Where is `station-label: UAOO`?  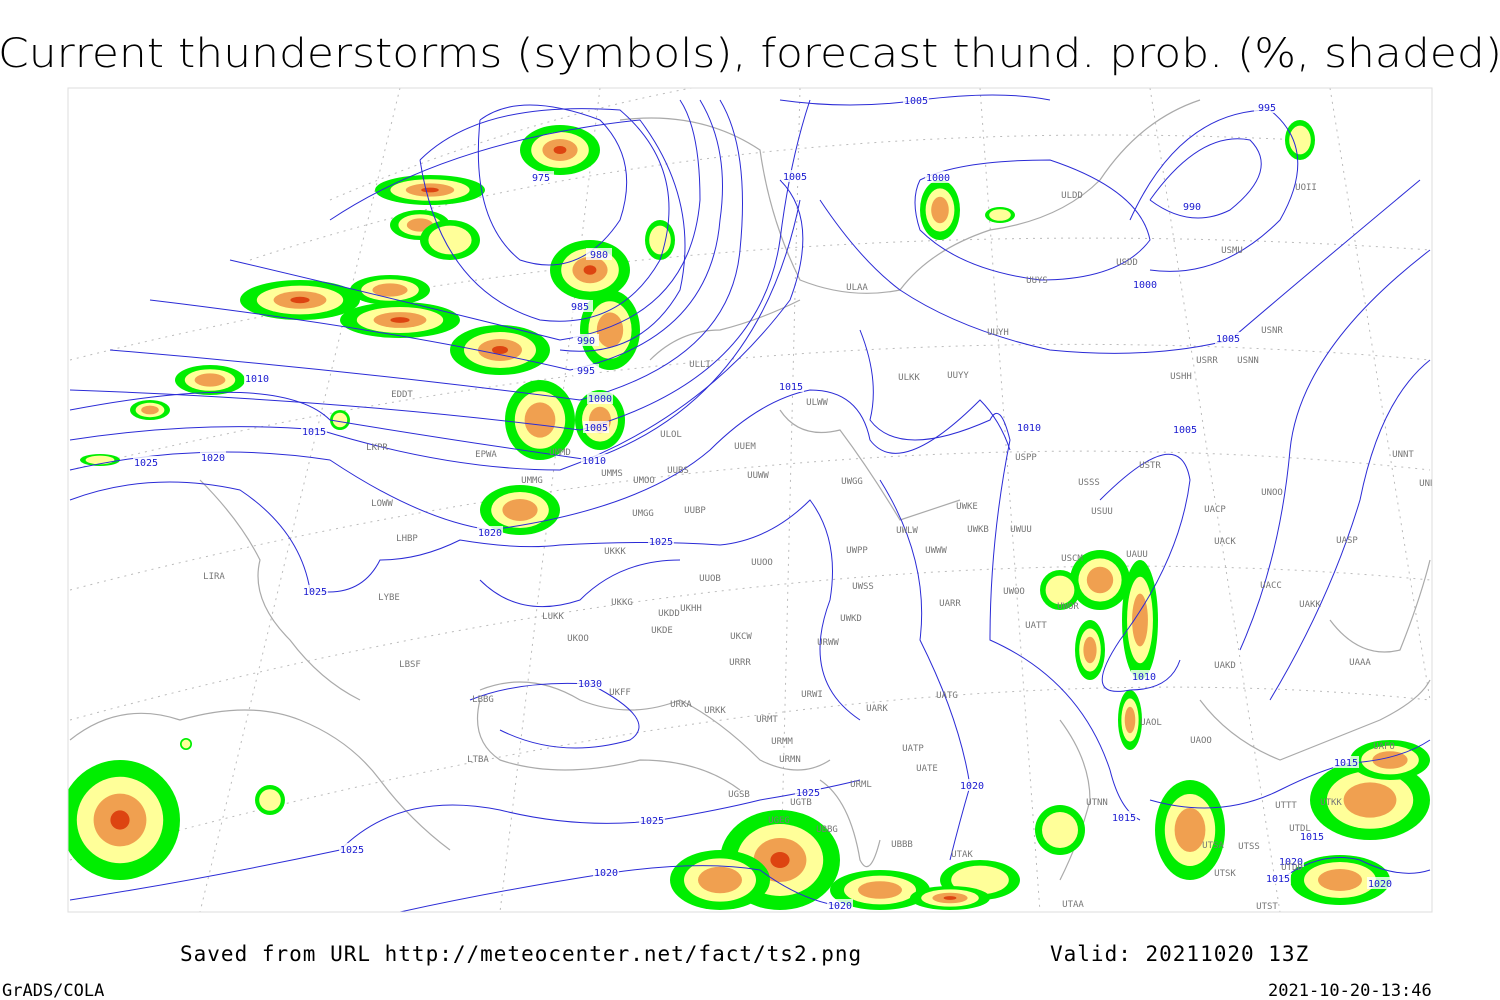 station-label: UAOO is located at coordinates (1201, 741).